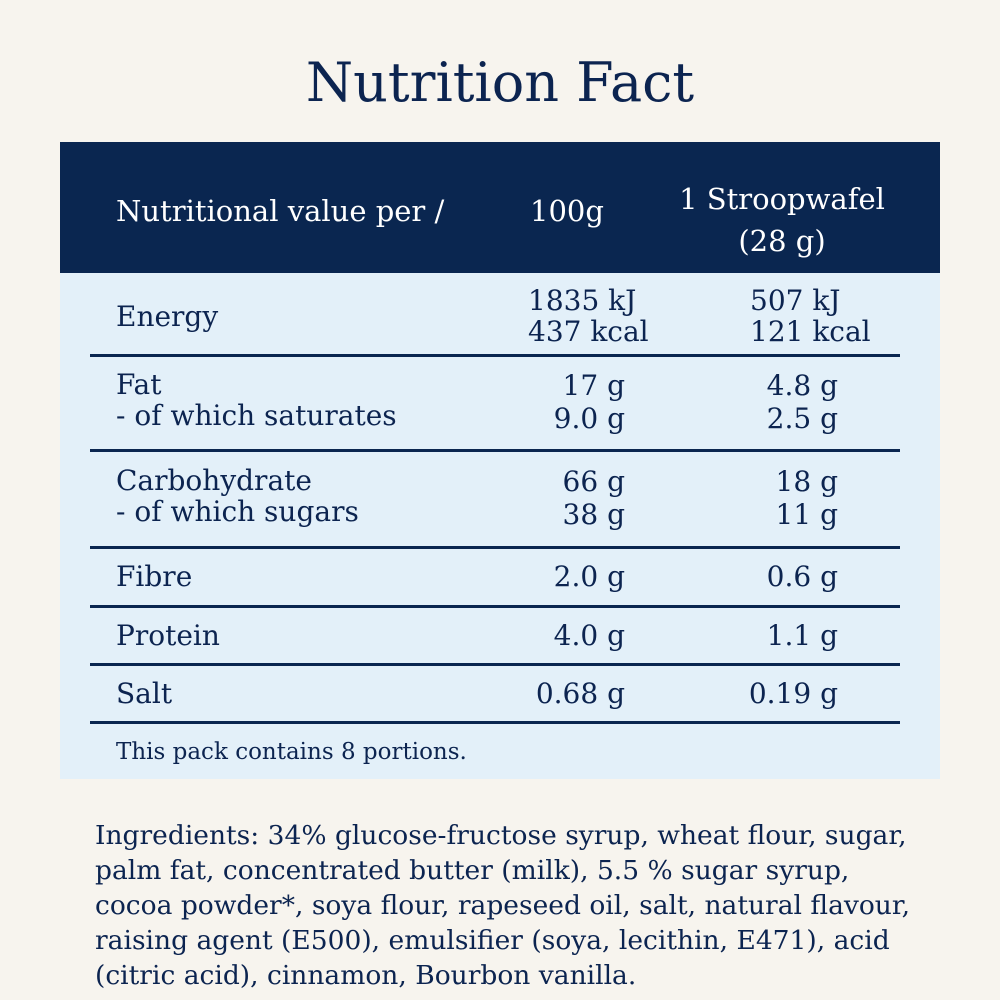 The image size is (1000, 1000). Describe the element at coordinates (806, 514) in the screenshot. I see `value-cell: 11 g` at that location.